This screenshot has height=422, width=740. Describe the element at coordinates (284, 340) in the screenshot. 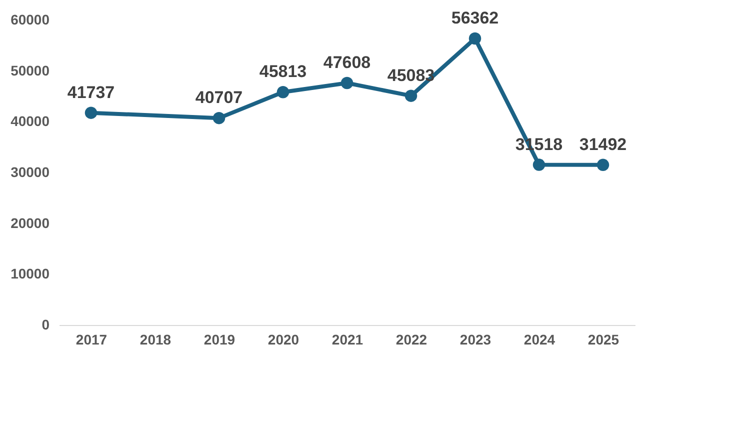

I see `x-tick-label: 2020` at that location.